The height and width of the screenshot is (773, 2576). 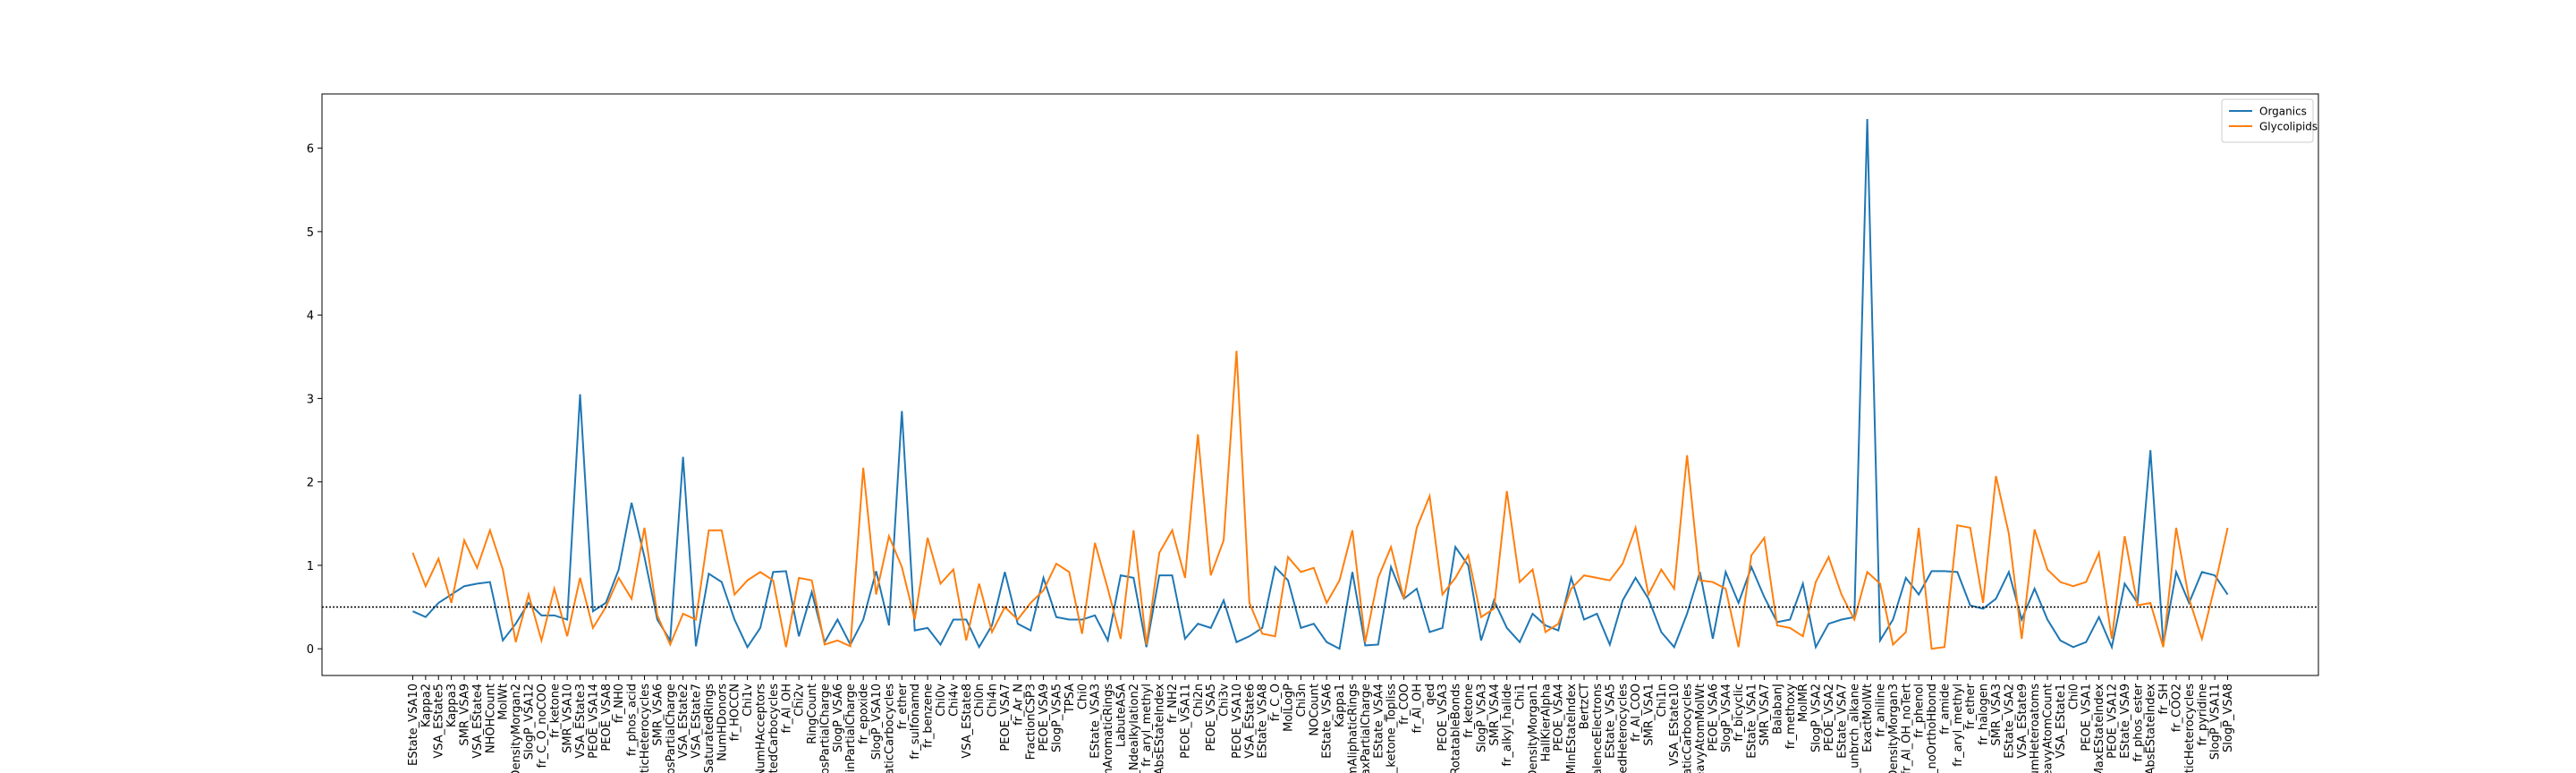 What do you see at coordinates (516, 728) in the screenshot?
I see `x-tick-label: FpDensityMorgan2` at bounding box center [516, 728].